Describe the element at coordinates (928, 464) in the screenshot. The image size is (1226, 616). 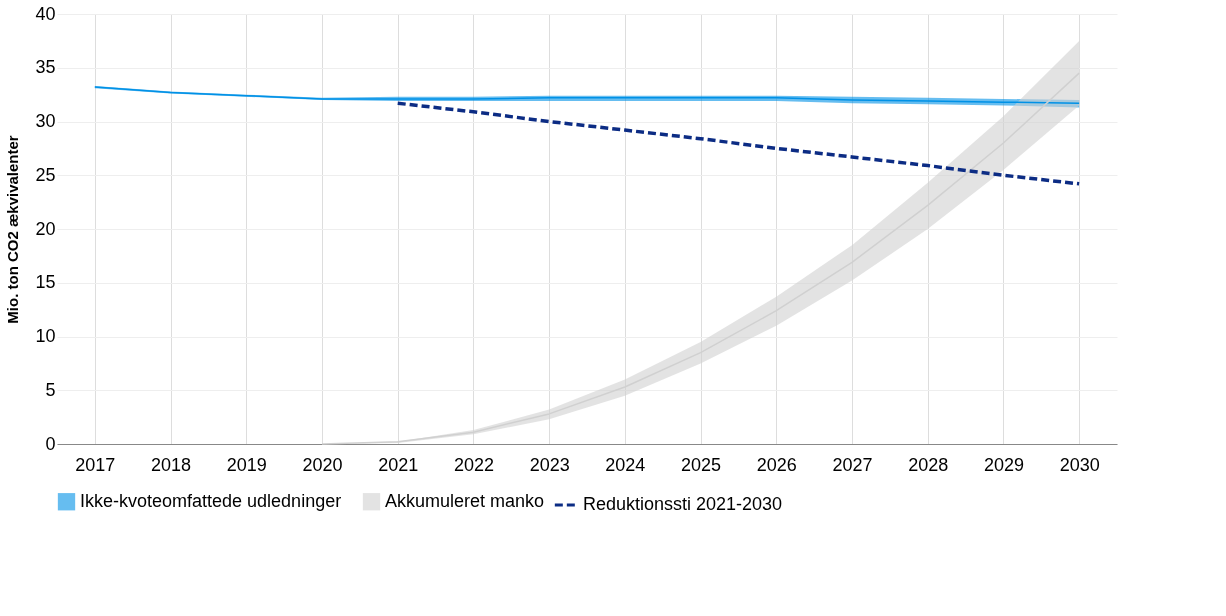
I see `x-tick-label: 2028` at that location.